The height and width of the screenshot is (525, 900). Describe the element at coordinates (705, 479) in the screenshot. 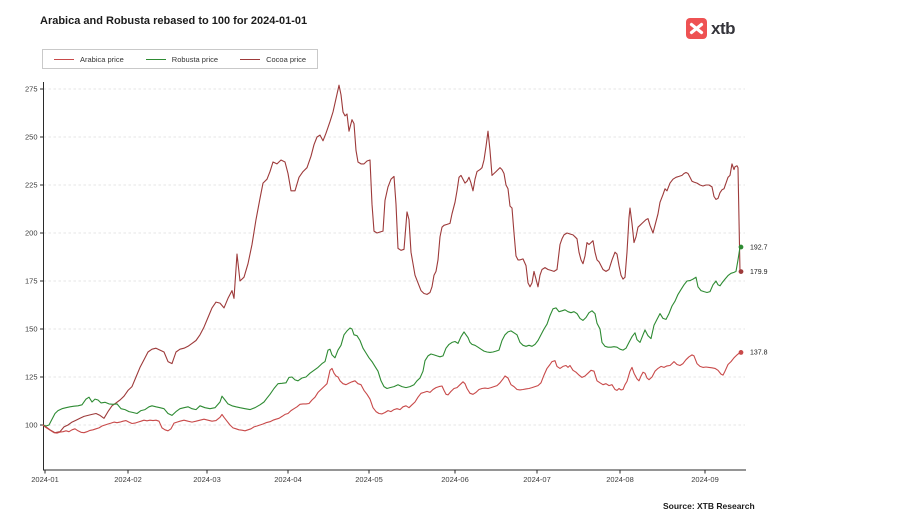

I see `x-tick-label: 2024-09` at that location.